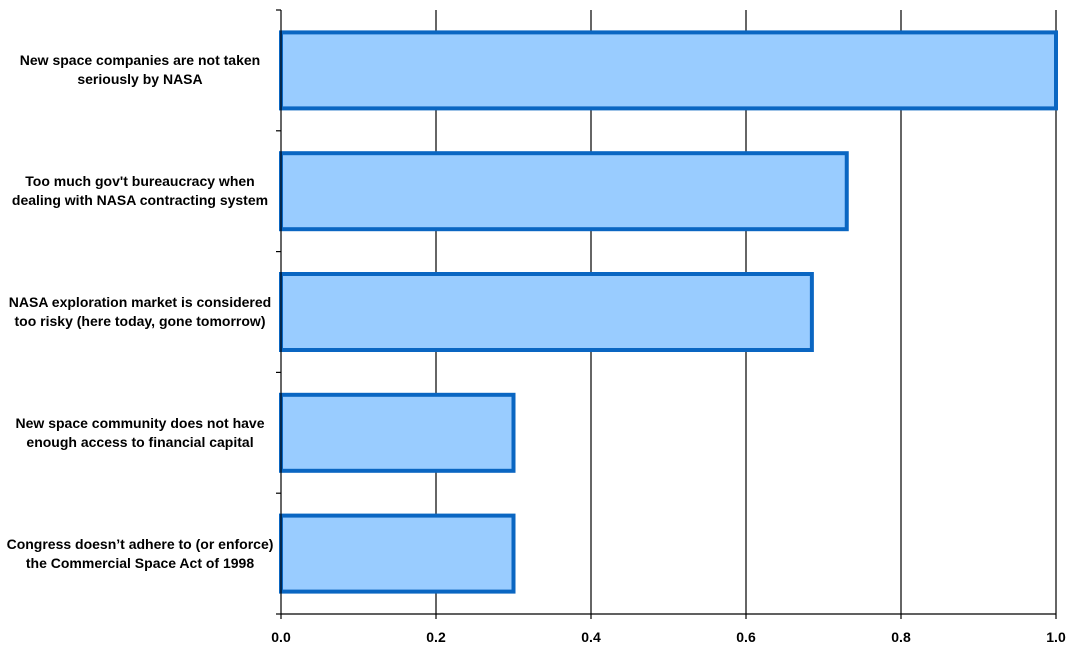 This screenshot has height=652, width=1071. I want to click on x-tick-label: 0.2, so click(436, 637).